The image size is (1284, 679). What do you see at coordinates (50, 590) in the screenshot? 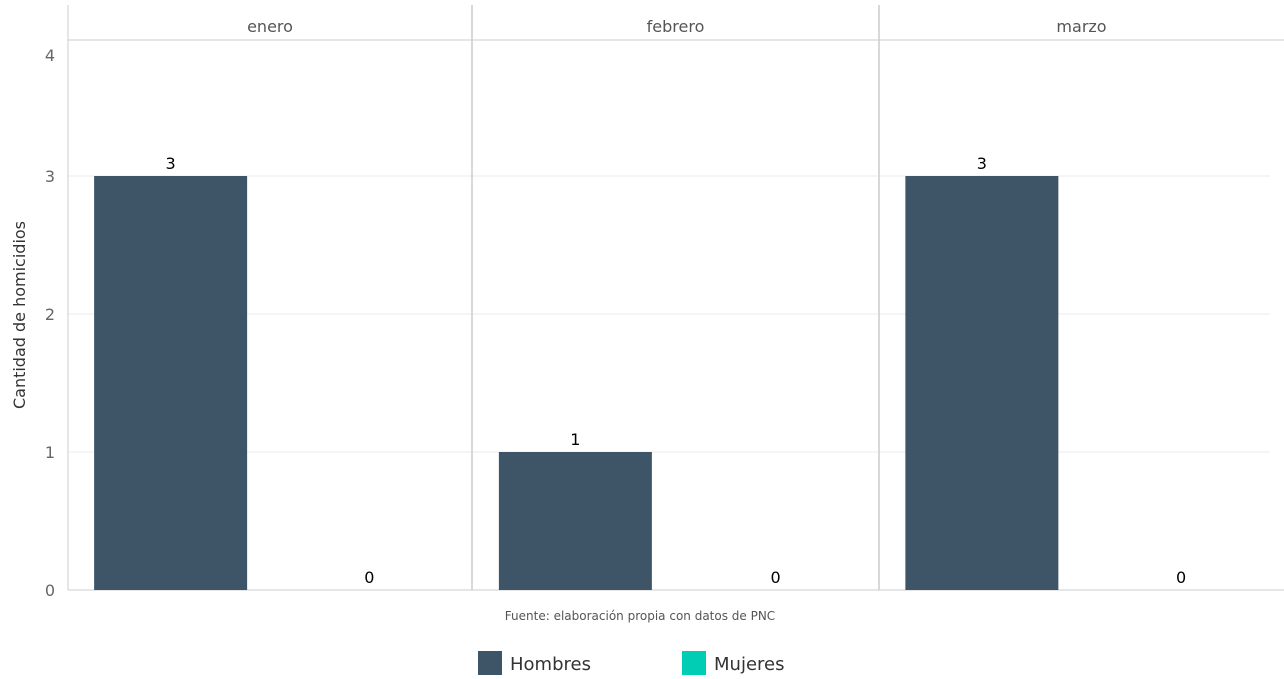
I see `y-tick-label: 0` at bounding box center [50, 590].